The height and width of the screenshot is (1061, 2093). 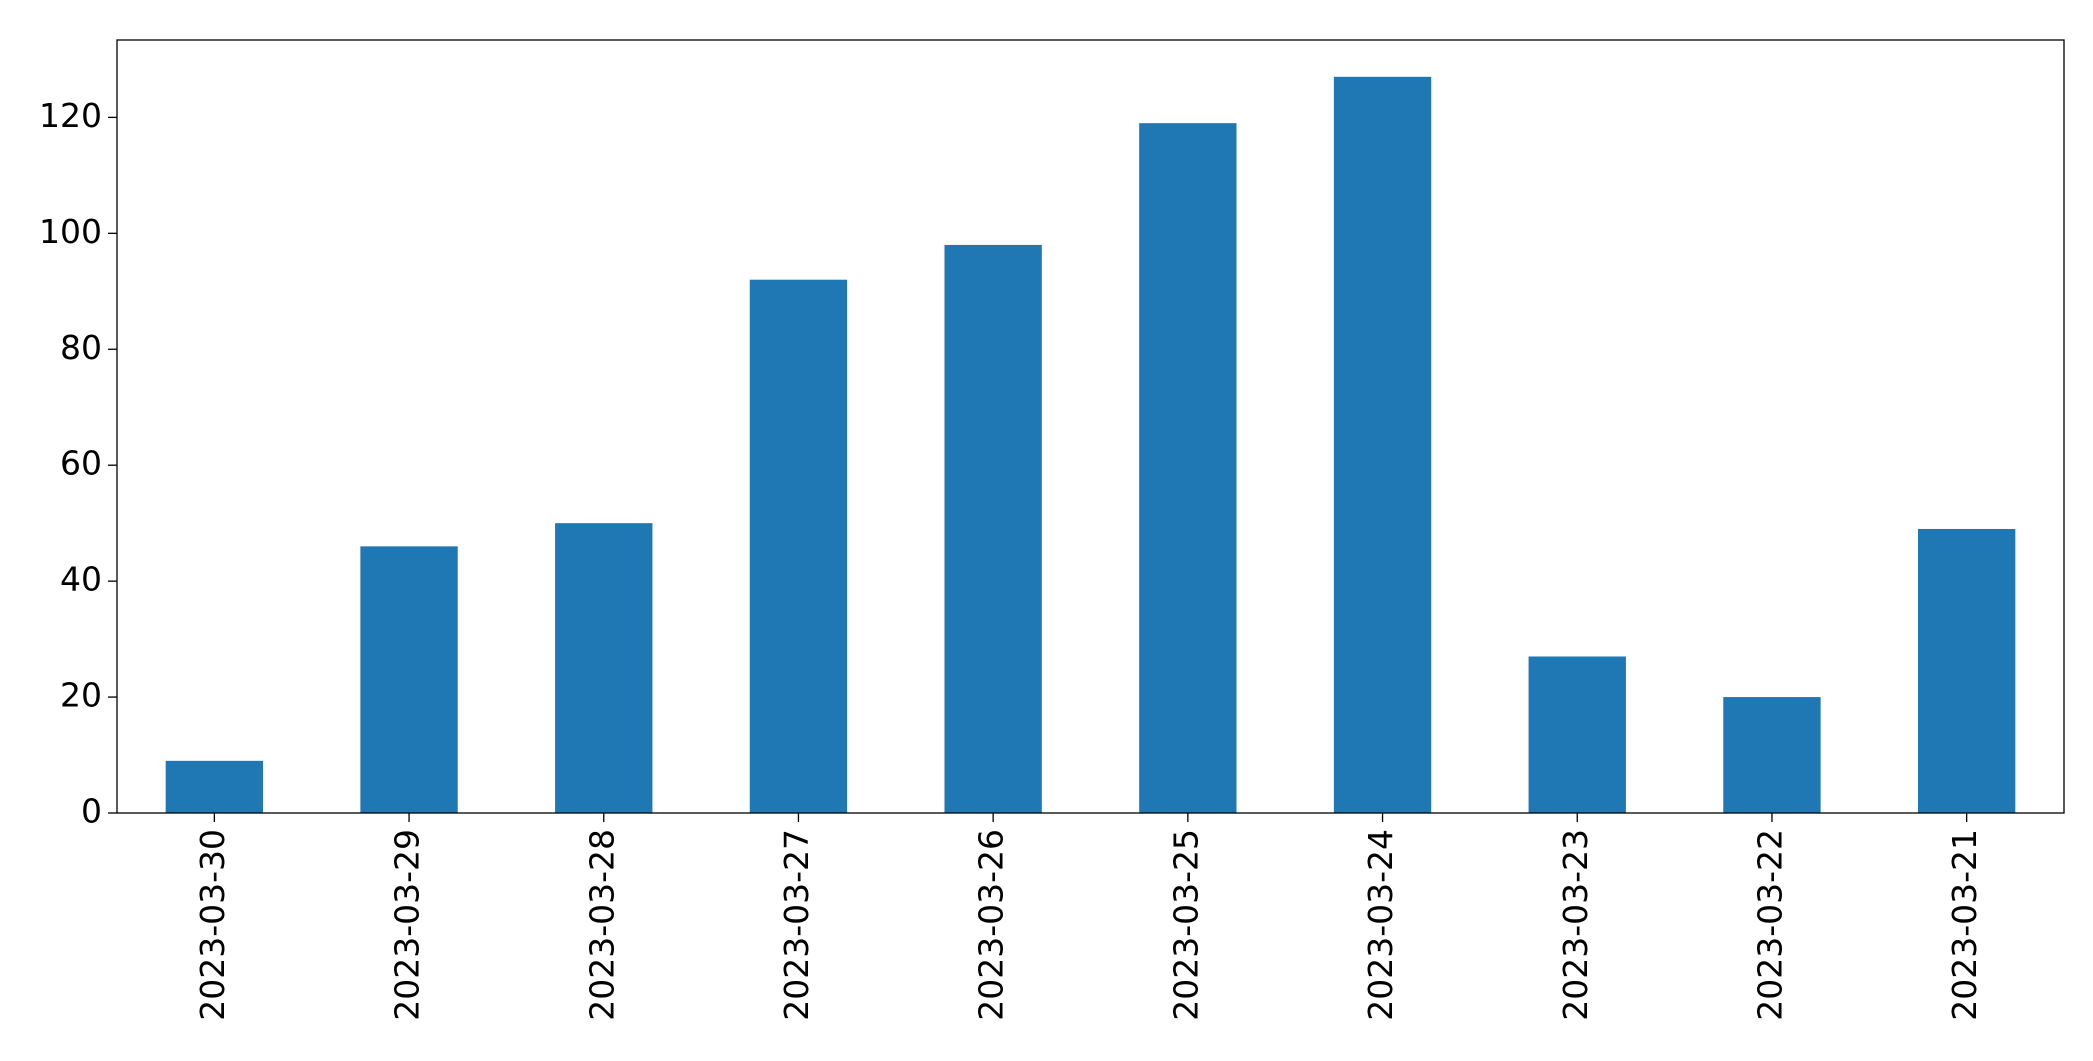 What do you see at coordinates (91, 811) in the screenshot?
I see `y-tick-label: 0` at bounding box center [91, 811].